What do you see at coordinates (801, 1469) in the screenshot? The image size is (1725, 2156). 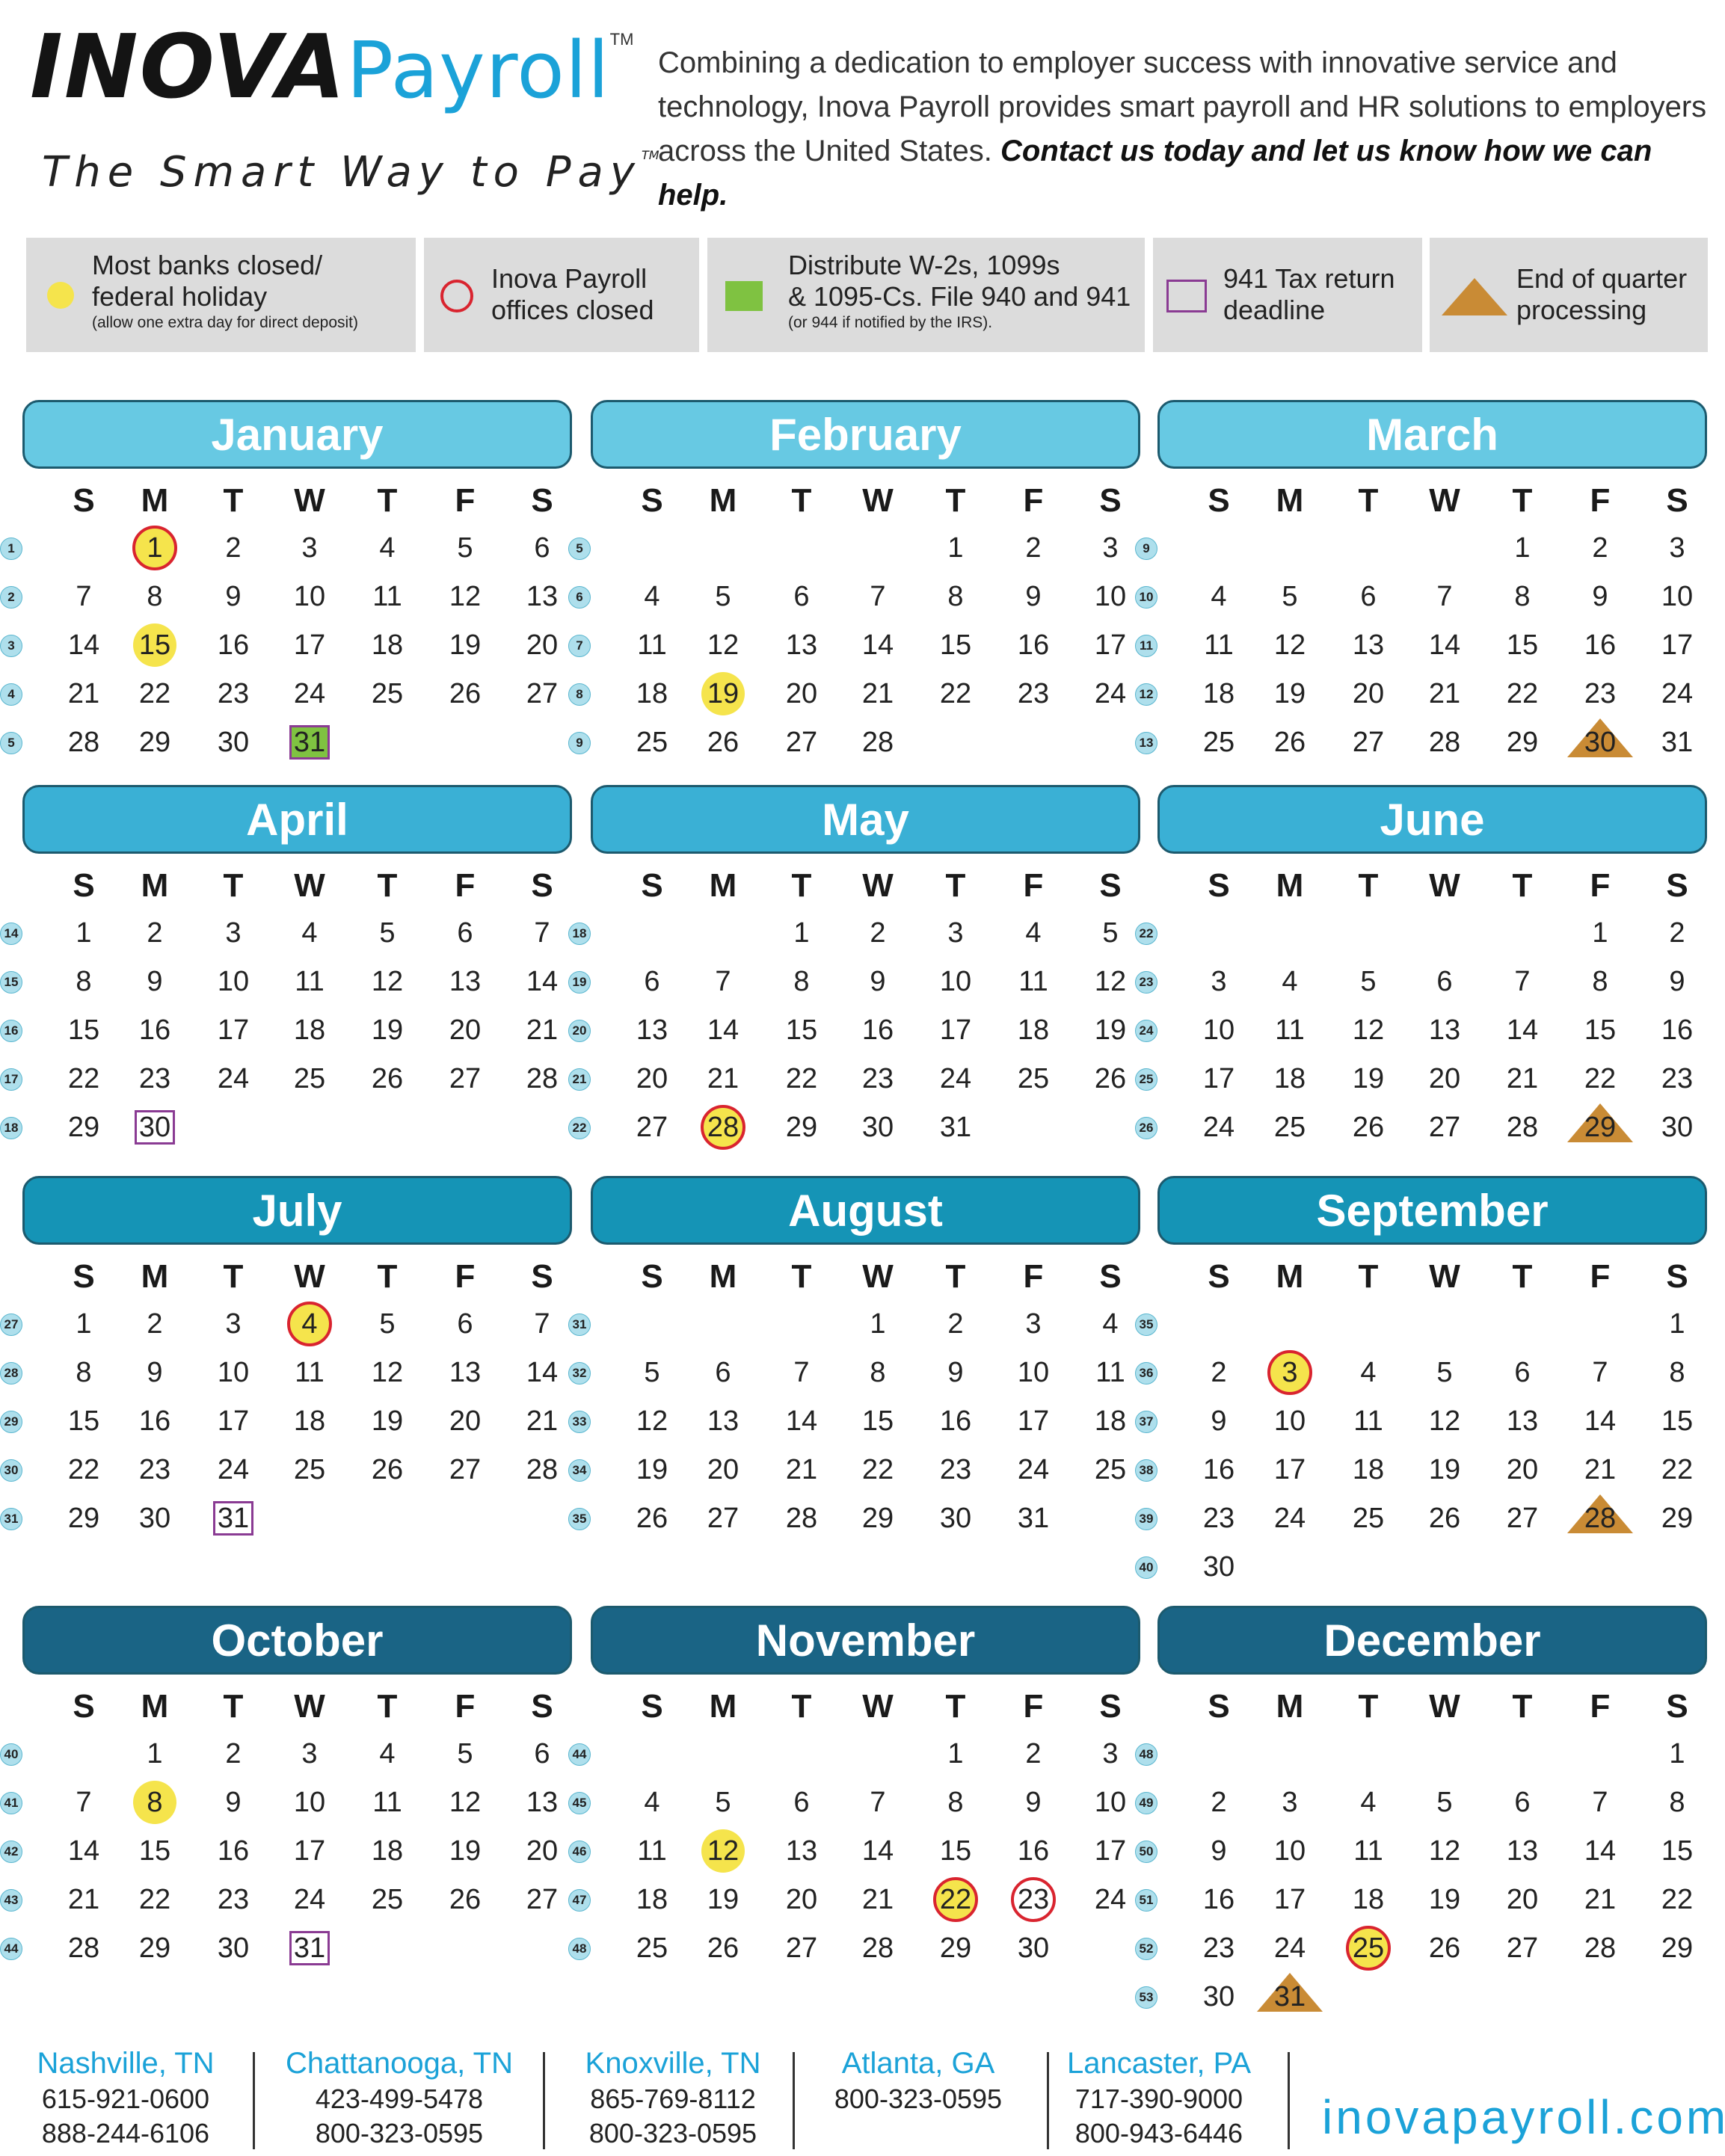 I see `day-cell: 21` at bounding box center [801, 1469].